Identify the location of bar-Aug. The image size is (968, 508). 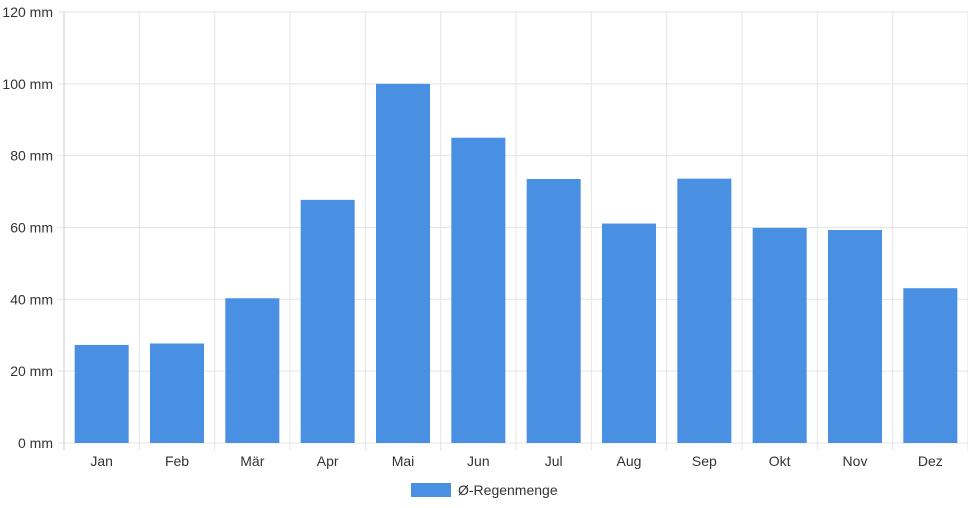
(629, 333).